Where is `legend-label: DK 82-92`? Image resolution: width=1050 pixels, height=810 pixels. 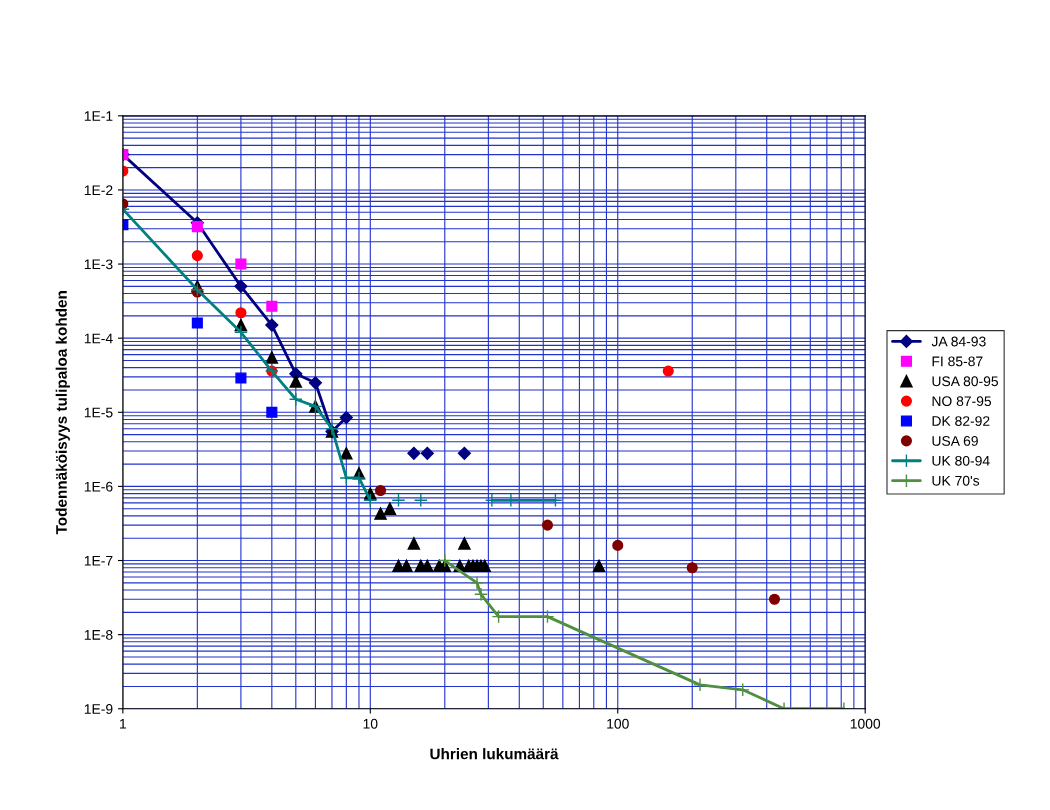
legend-label: DK 82-92 is located at coordinates (961, 421).